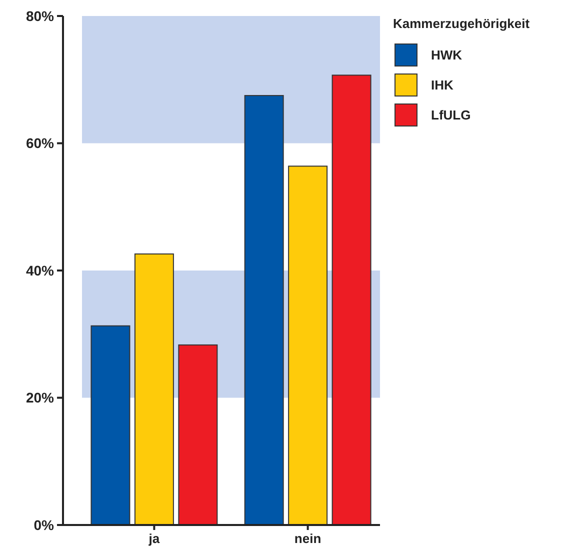 The image size is (565, 555). I want to click on legend-label: LfULG, so click(451, 115).